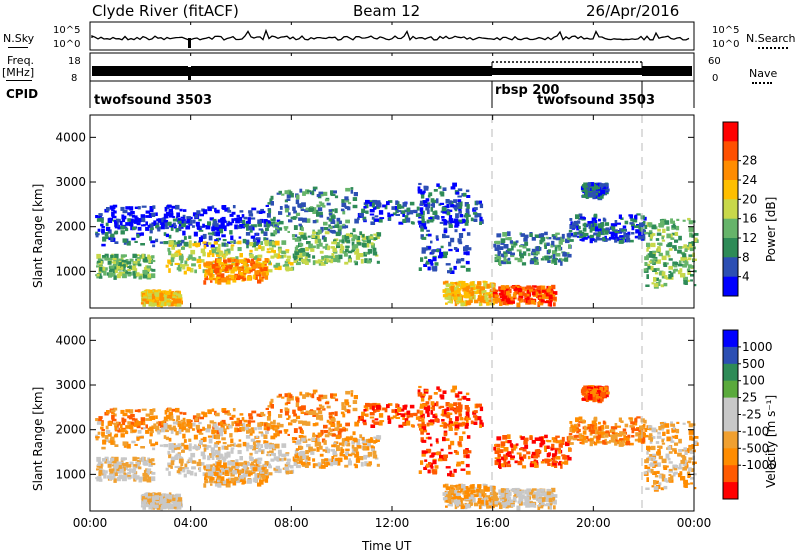 The width and height of the screenshot is (800, 554). Describe the element at coordinates (189, 73) in the screenshot. I see `freq-gap-marker` at that location.